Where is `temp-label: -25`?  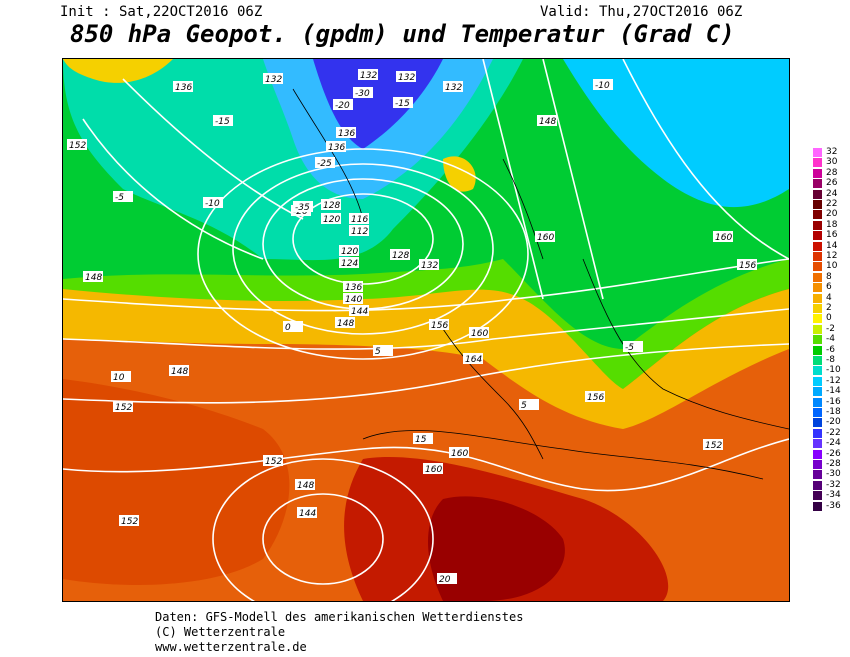
temp-label: -25 is located at coordinates (324, 164).